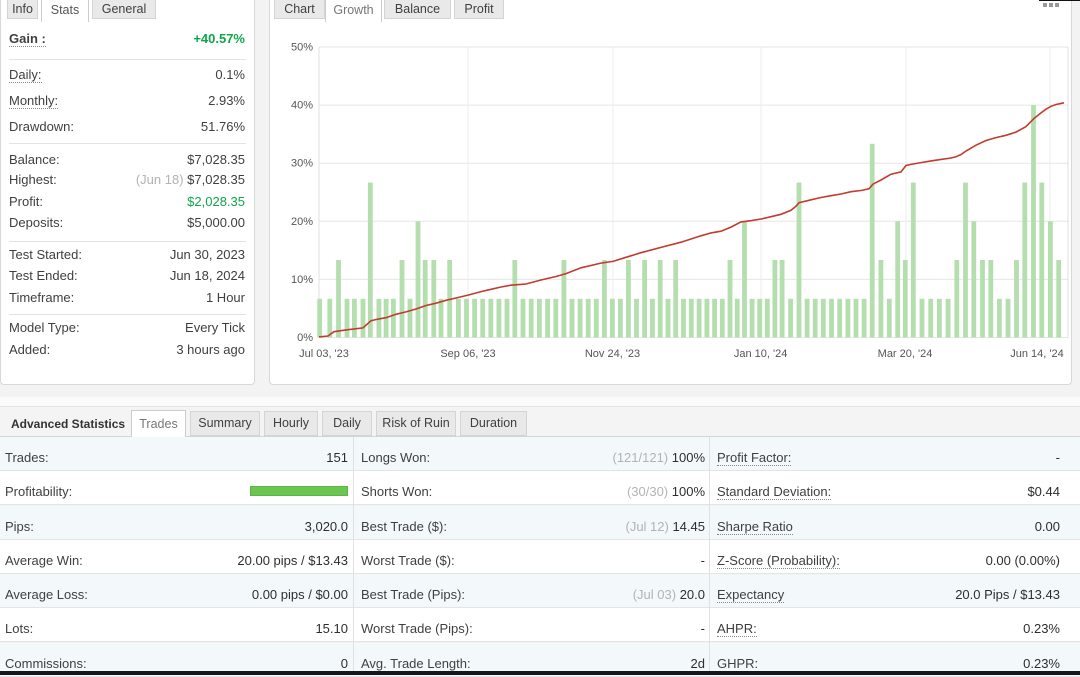 The height and width of the screenshot is (677, 1080). What do you see at coordinates (302, 106) in the screenshot?
I see `svg-text: 40%` at bounding box center [302, 106].